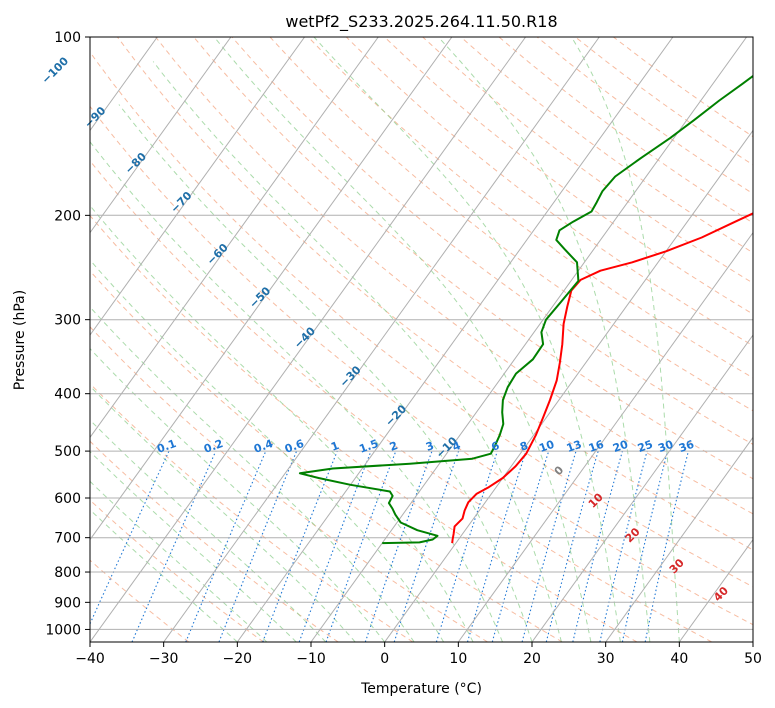 This screenshot has width=775, height=708. What do you see at coordinates (686, 447) in the screenshot?
I see `mixing-ratio-label: 36` at bounding box center [686, 447].